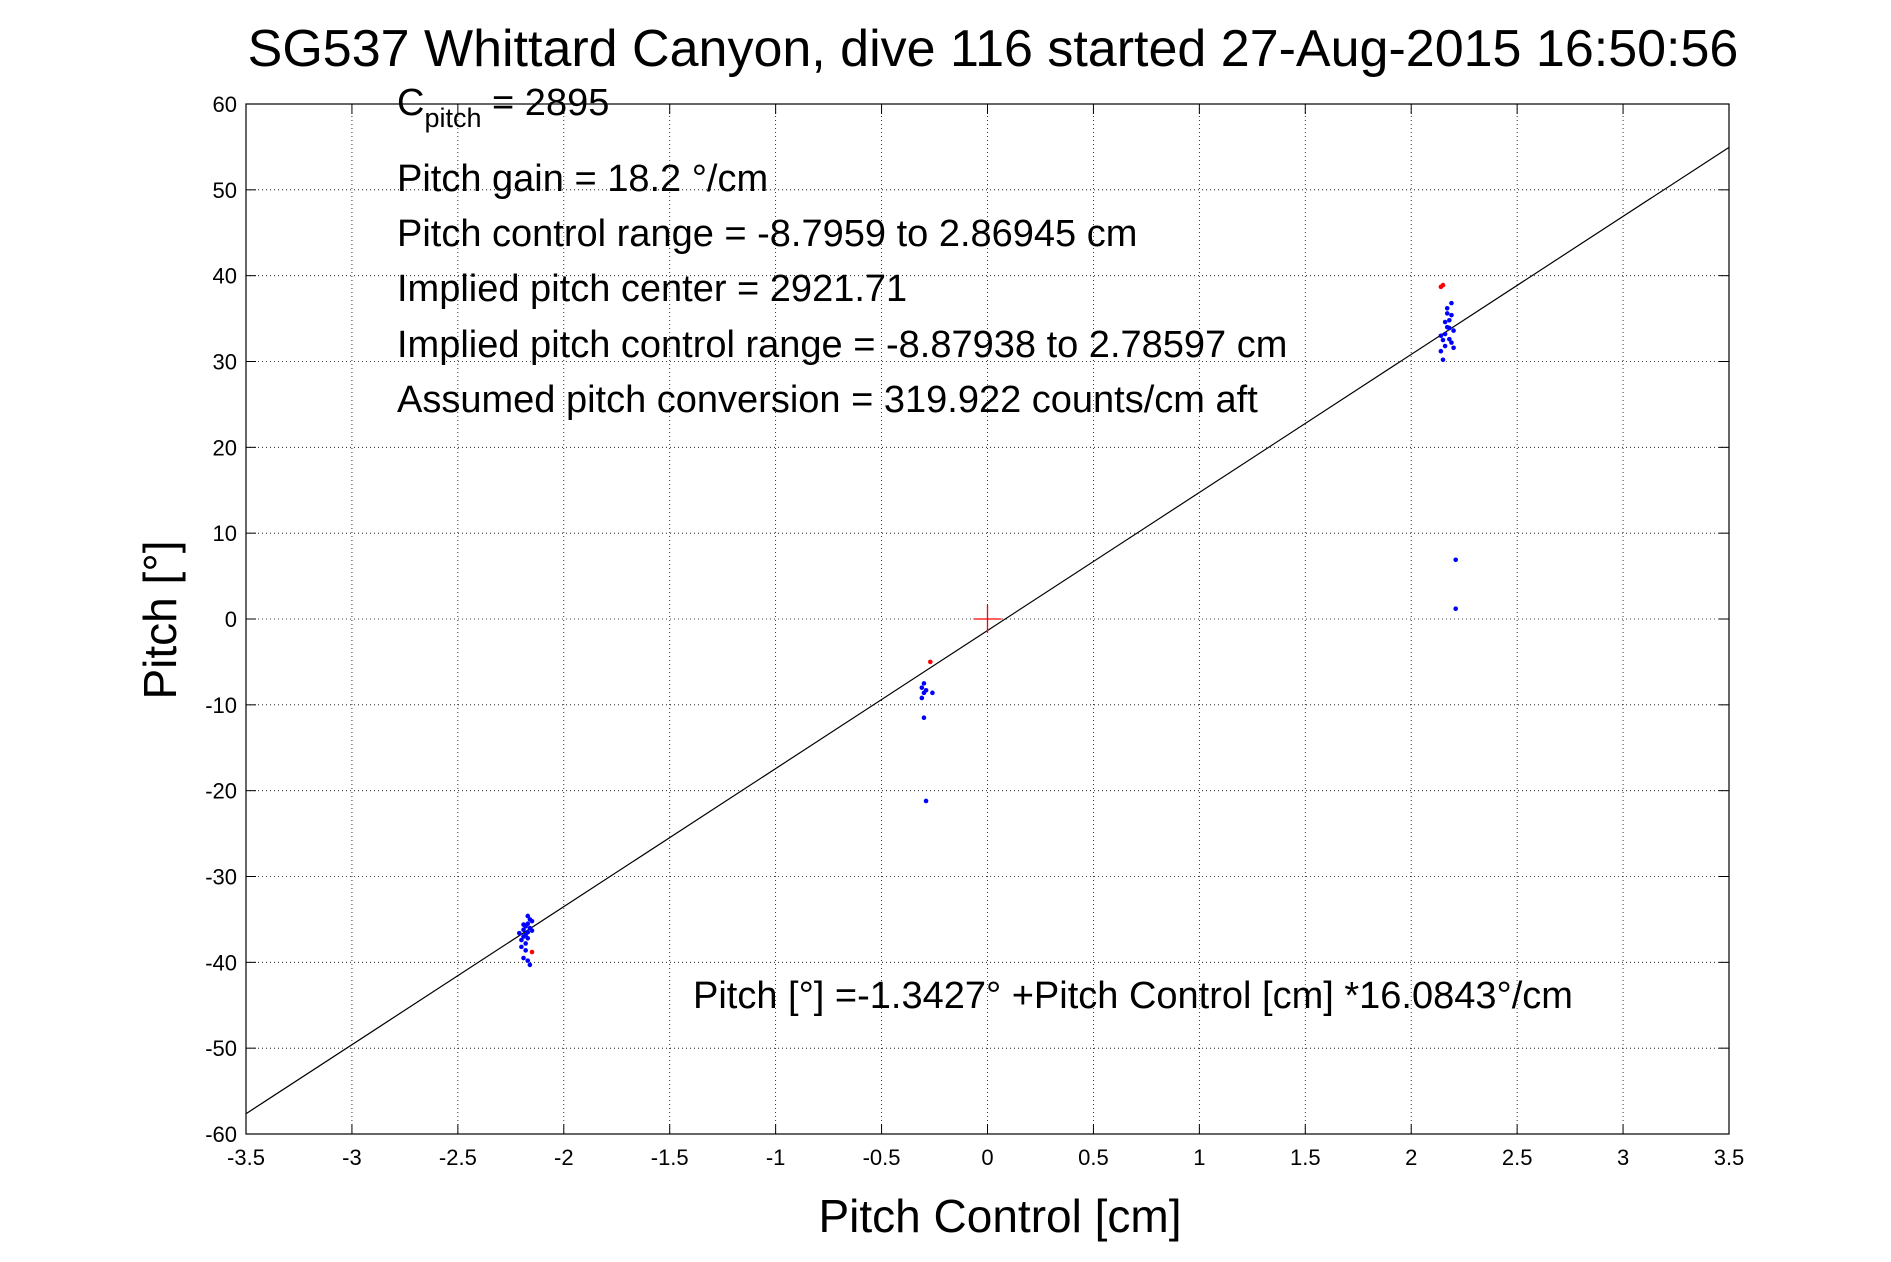 This screenshot has width=1891, height=1262. What do you see at coordinates (221, 877) in the screenshot?
I see `y-tick-label: -30` at bounding box center [221, 877].